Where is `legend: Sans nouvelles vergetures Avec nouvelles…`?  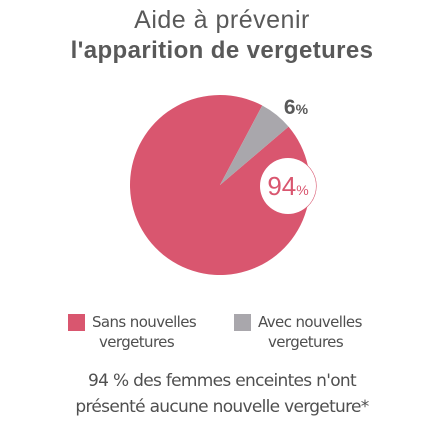 legend: Sans nouvelles vergetures Avec nouvelles… is located at coordinates (222, 337).